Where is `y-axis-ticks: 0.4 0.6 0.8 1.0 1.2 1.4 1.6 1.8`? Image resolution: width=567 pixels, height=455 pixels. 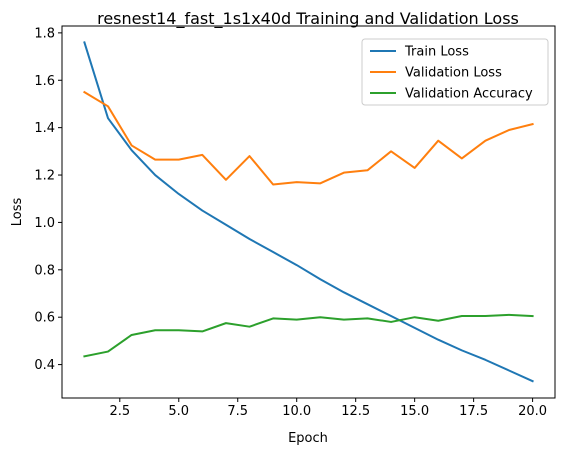 y-axis-ticks: 0.4 0.6 0.8 1.0 1.2 1.4 1.6 1.8 is located at coordinates (48, 199).